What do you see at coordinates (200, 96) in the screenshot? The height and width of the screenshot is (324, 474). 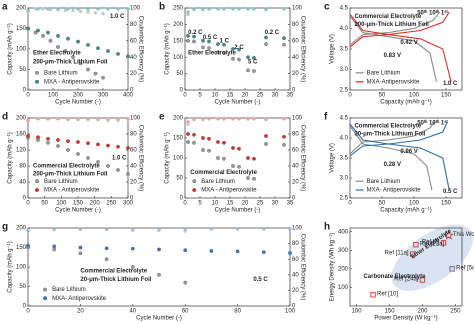 I see `x-tick-label: 5` at bounding box center [200, 96].